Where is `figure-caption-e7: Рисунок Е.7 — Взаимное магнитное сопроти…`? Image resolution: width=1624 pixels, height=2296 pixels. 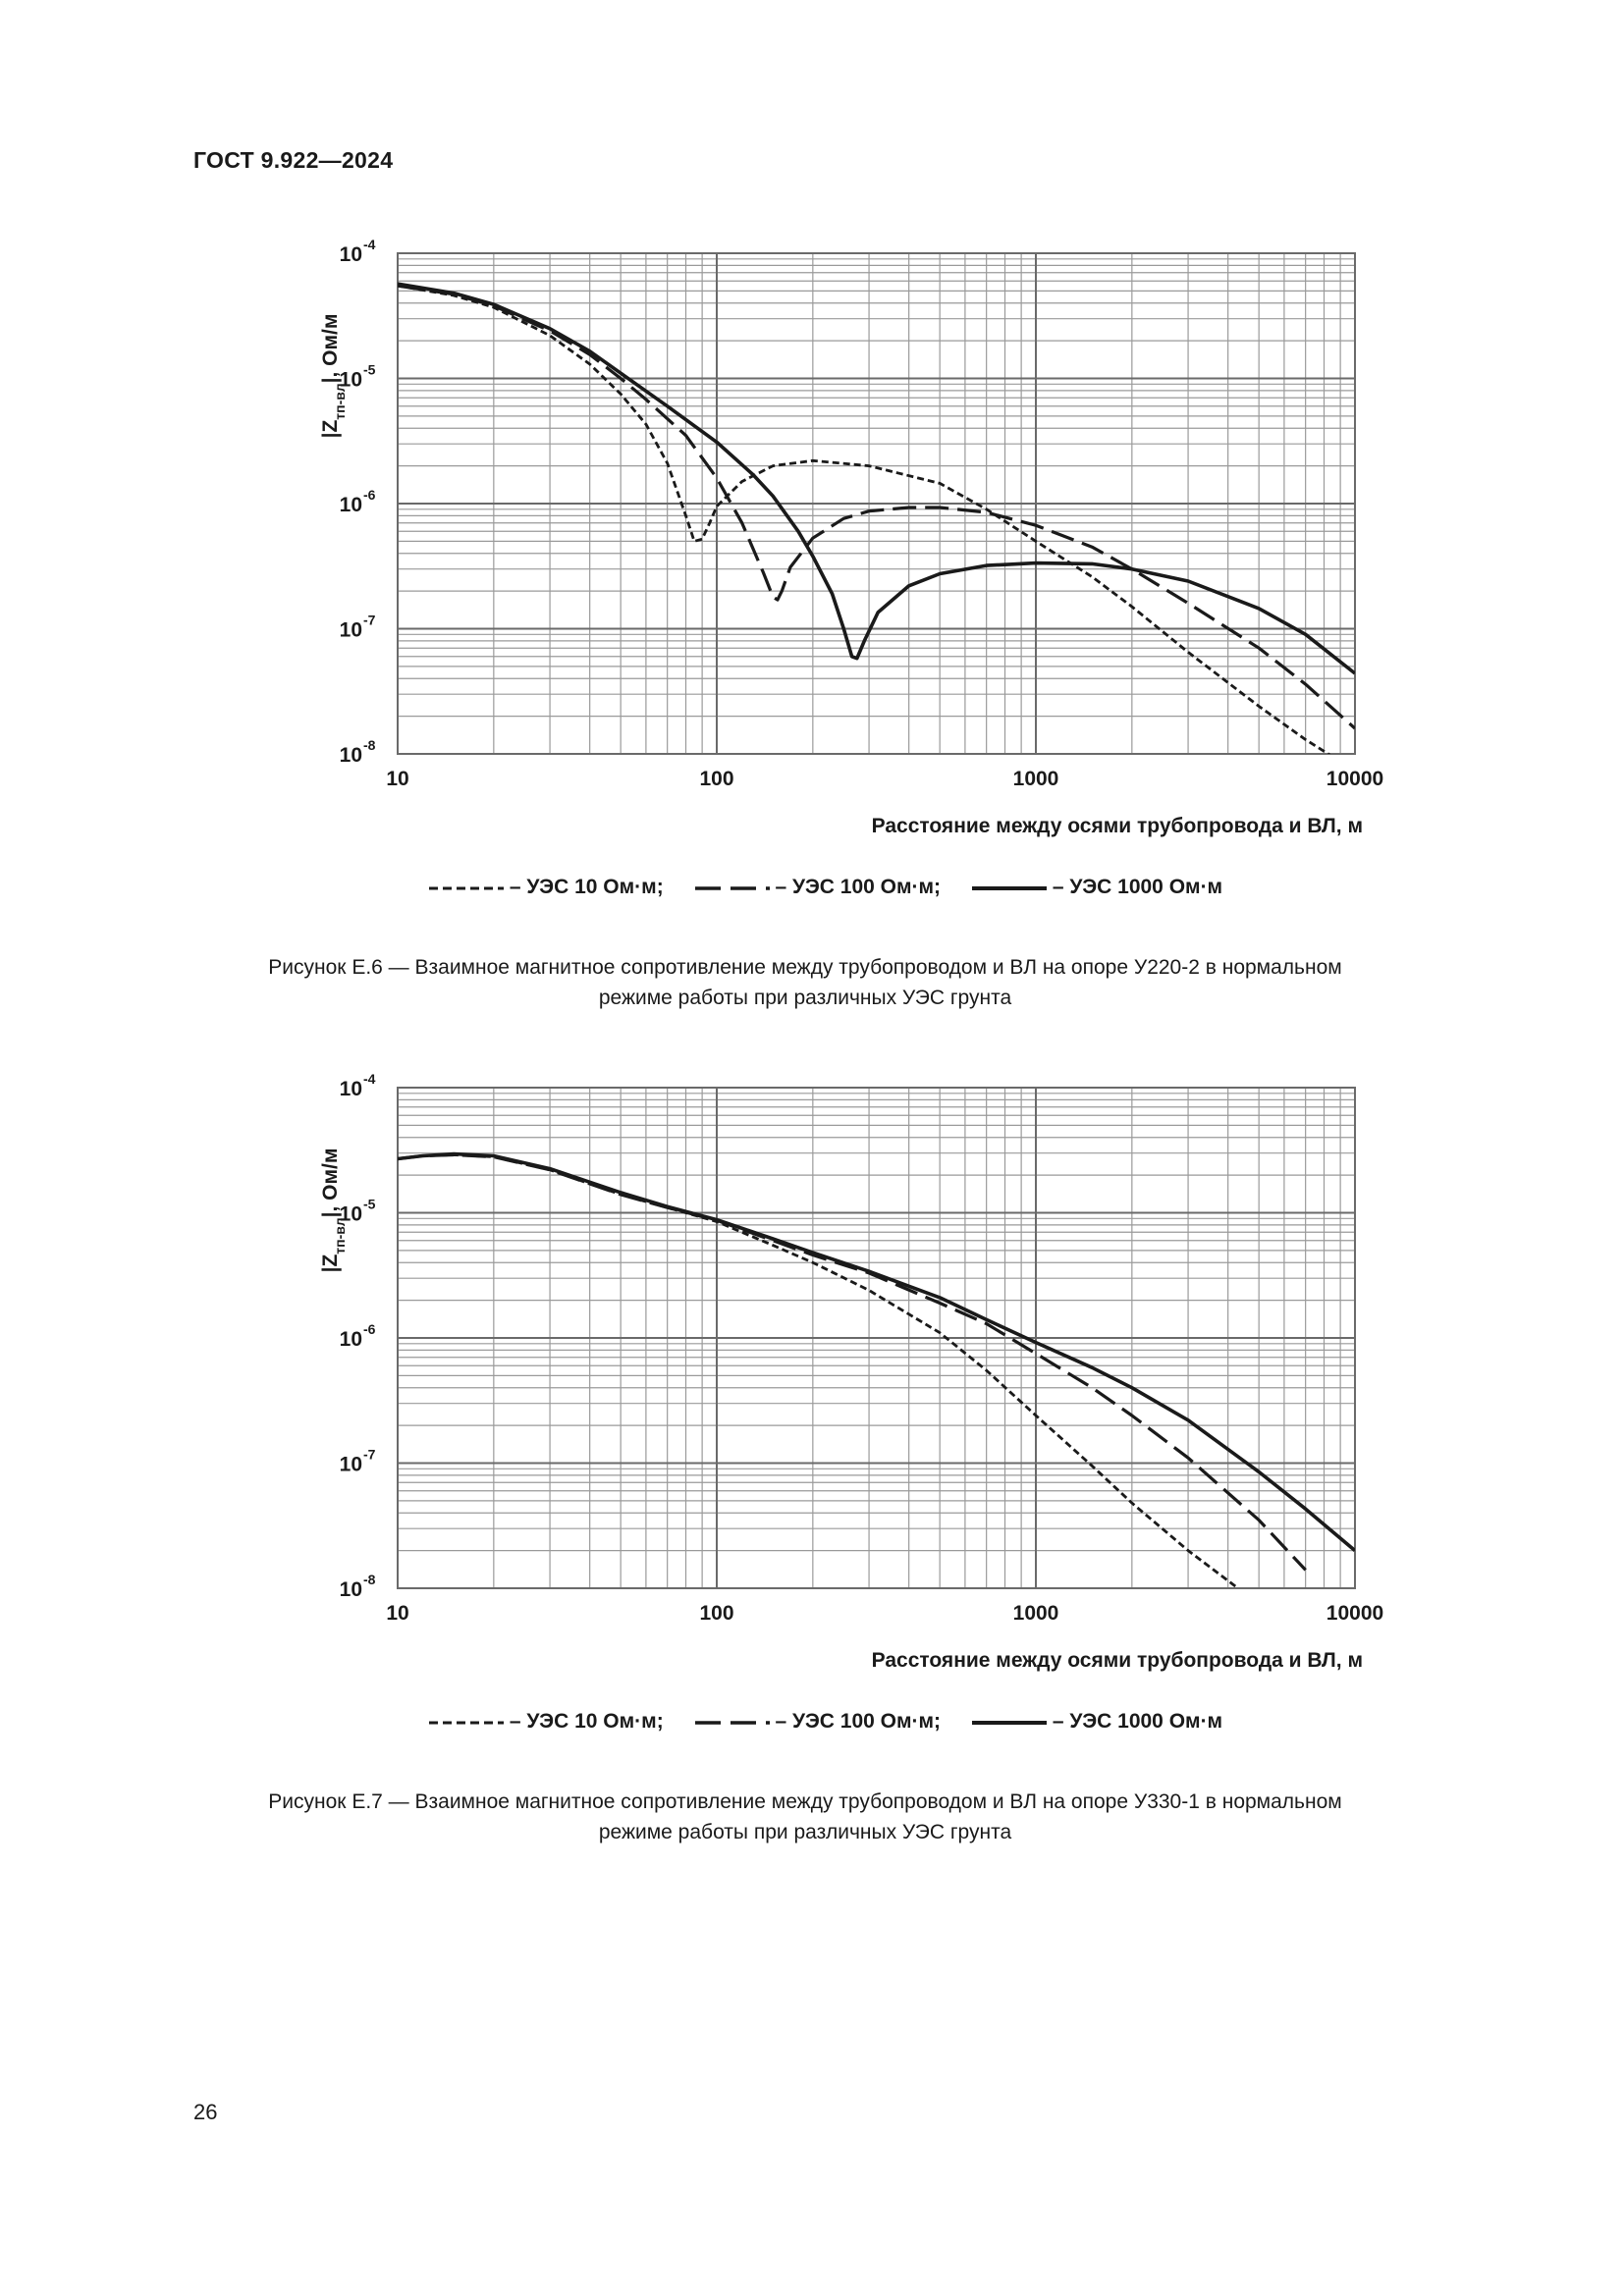
figure-caption-e7: Рисунок Е.7 — Взаимное магнитное сопроти… is located at coordinates (805, 1817).